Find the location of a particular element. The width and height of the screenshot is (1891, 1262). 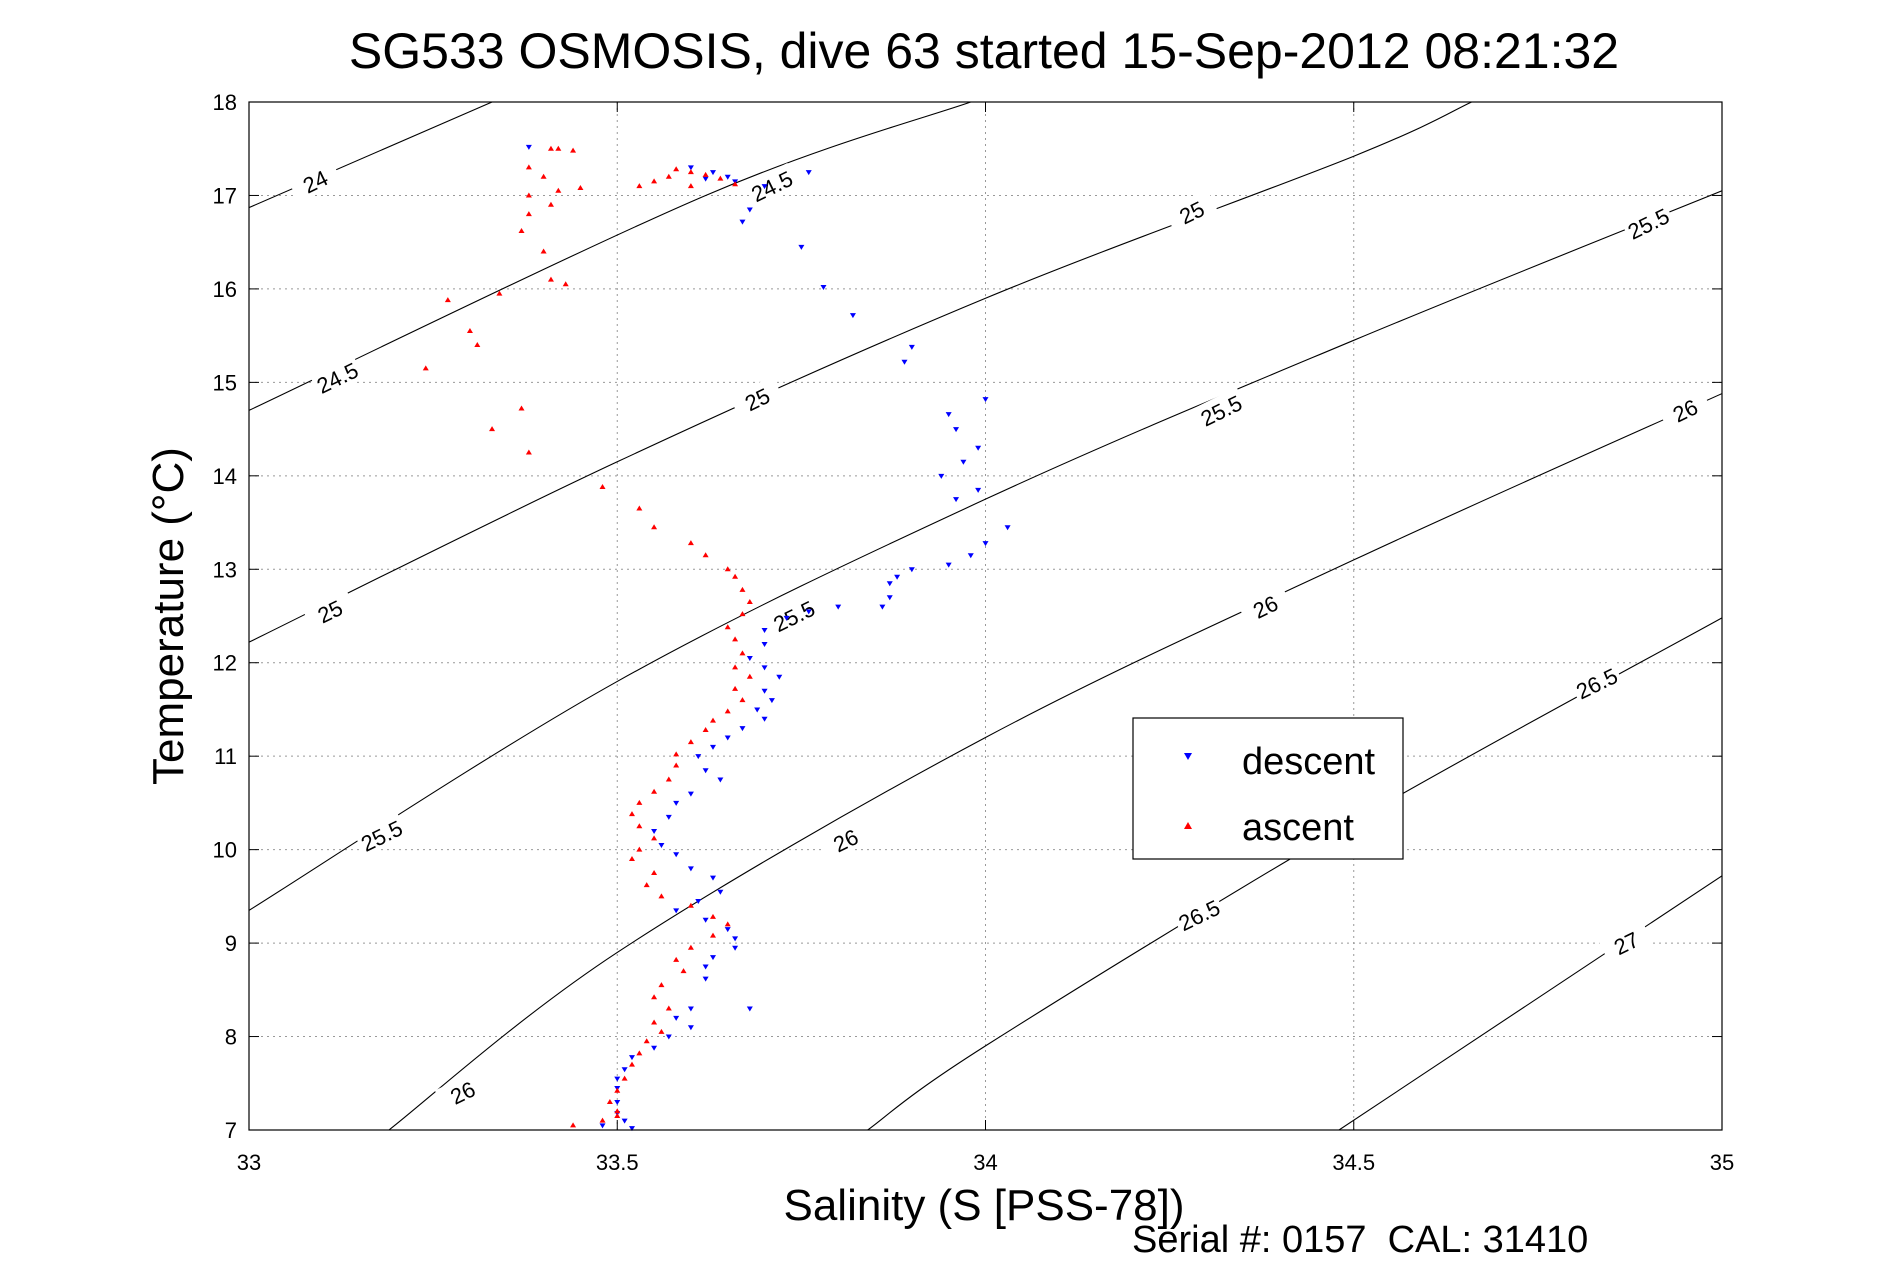

series-ascent is located at coordinates (587, 636).